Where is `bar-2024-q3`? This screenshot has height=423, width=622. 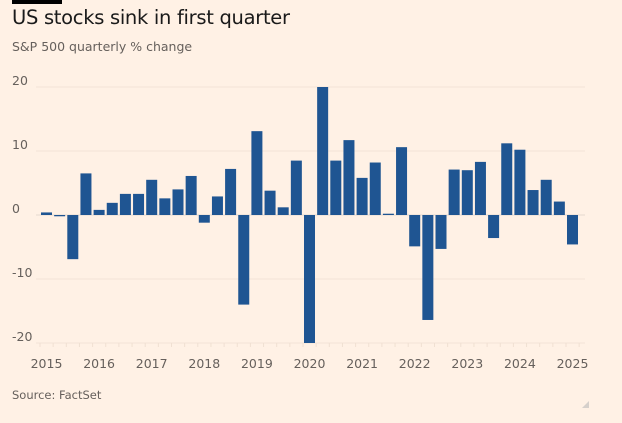 bar-2024-q3 is located at coordinates (546, 197).